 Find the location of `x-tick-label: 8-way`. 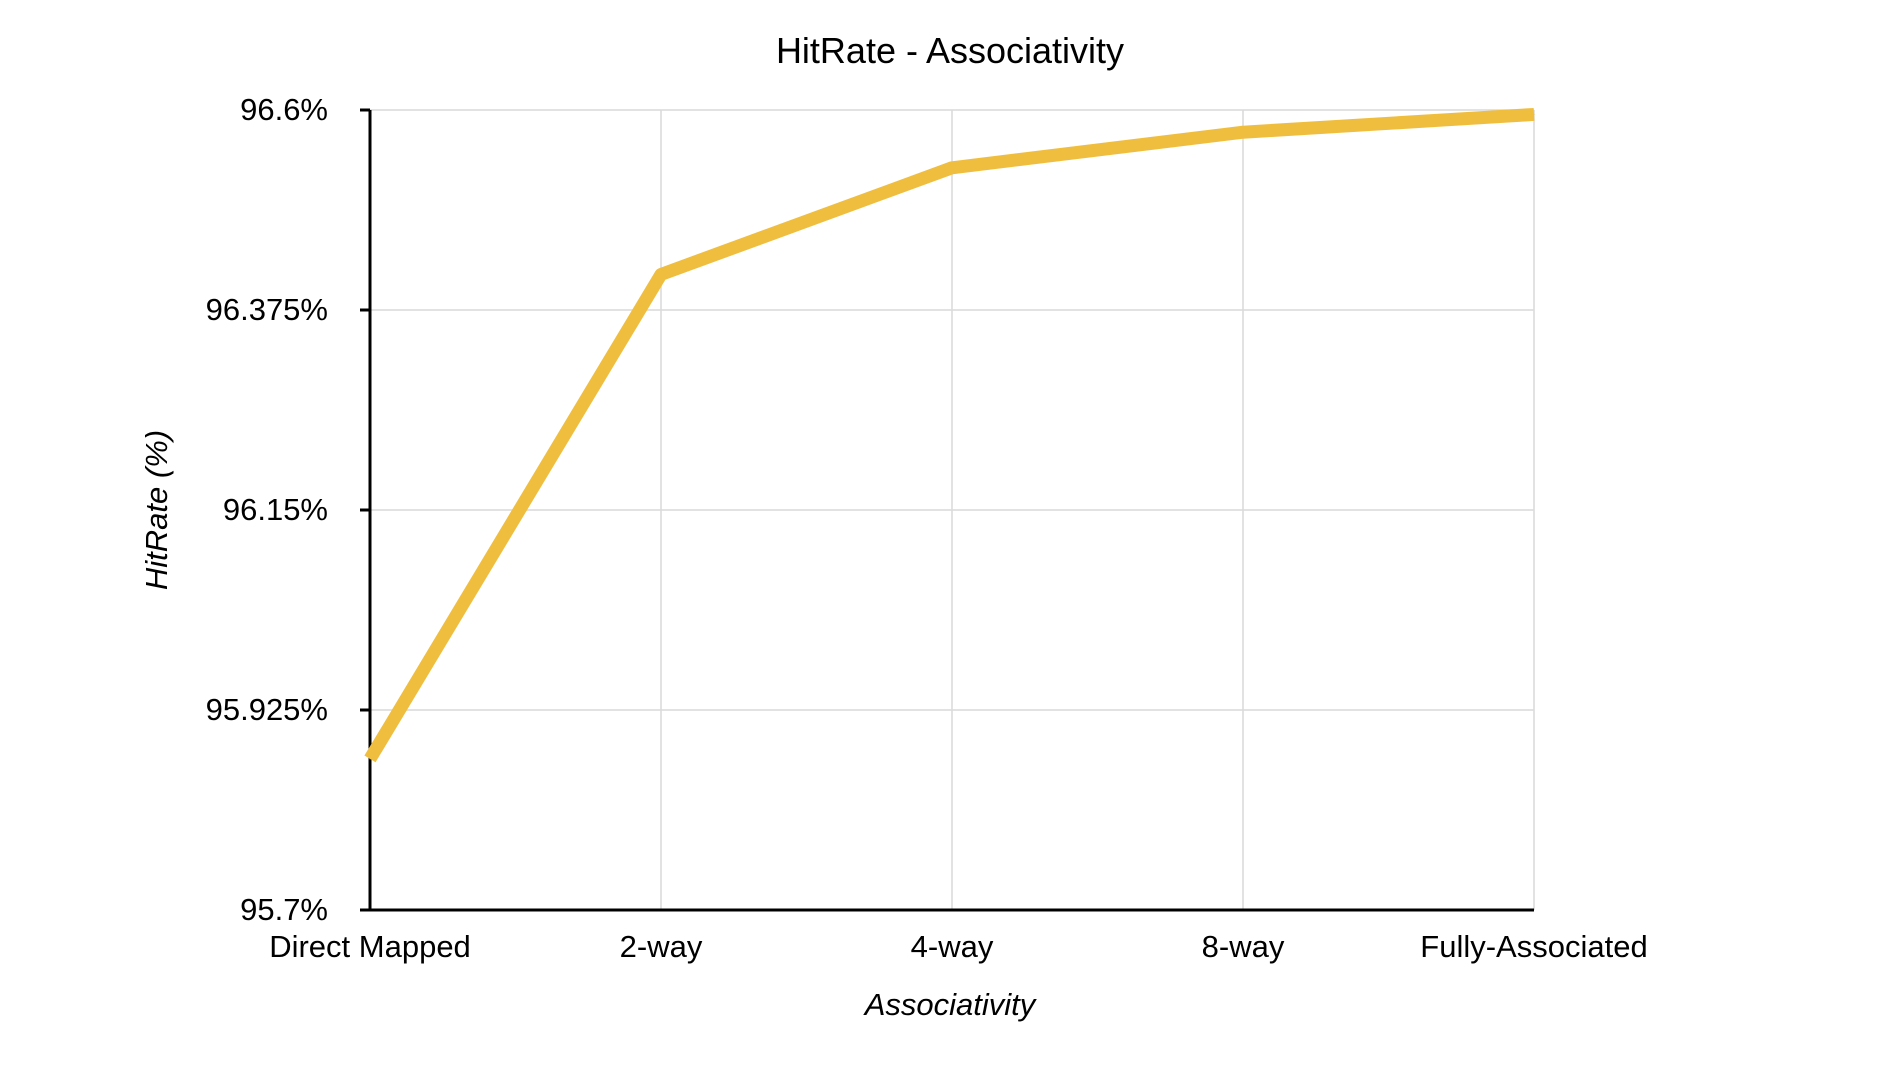

x-tick-label: 8-way is located at coordinates (1243, 946).